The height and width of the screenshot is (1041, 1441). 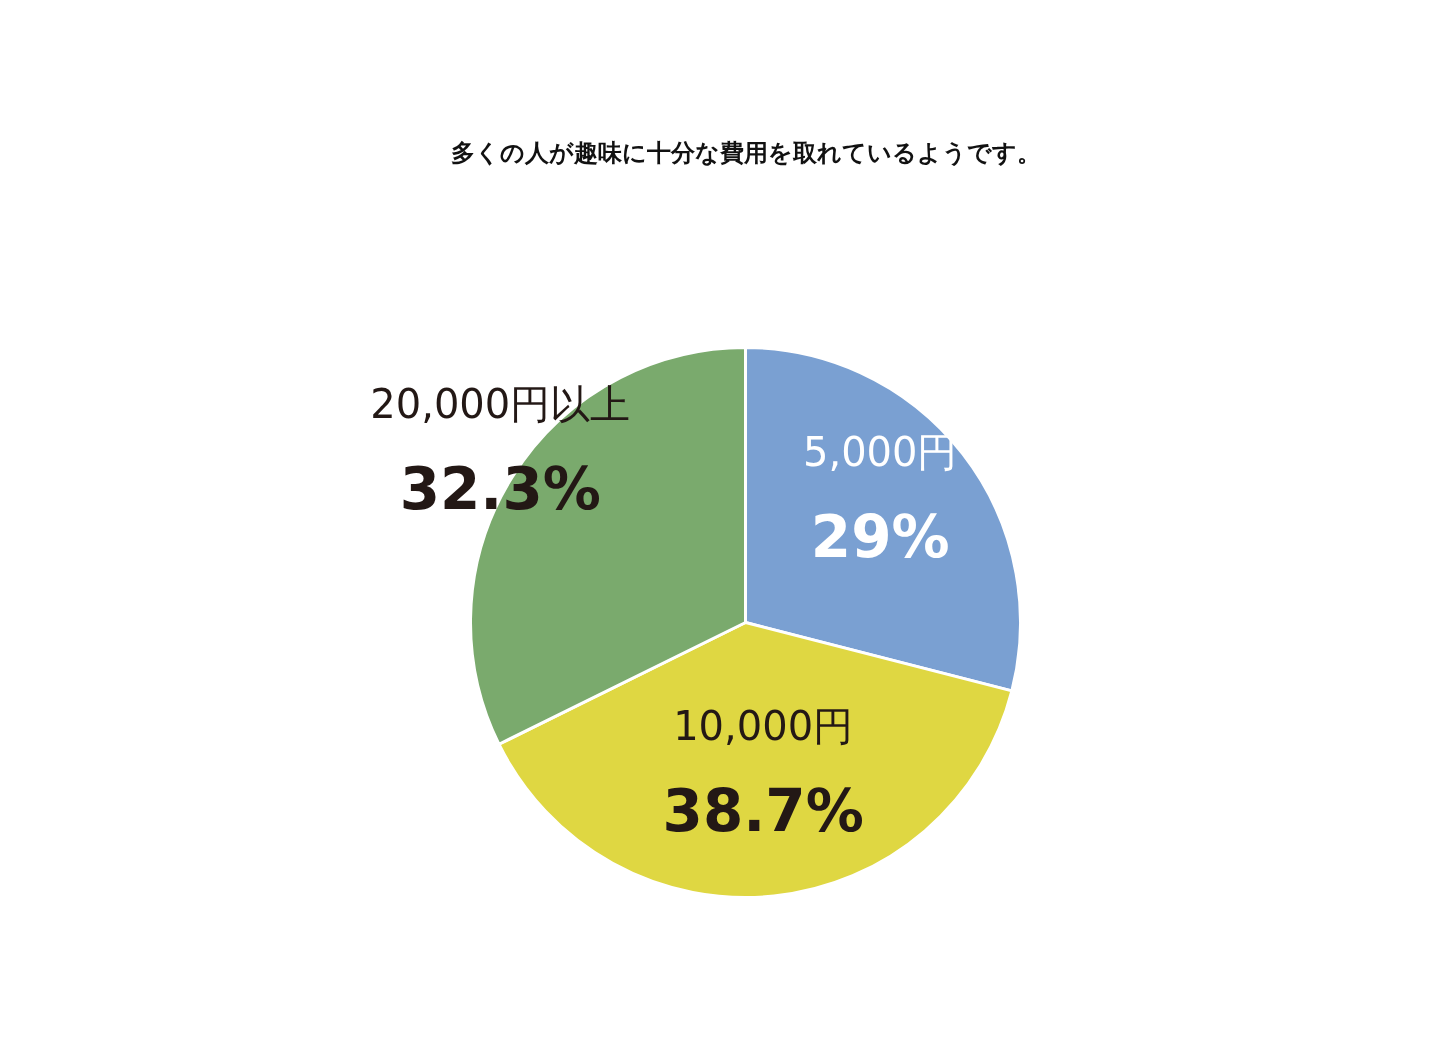 What do you see at coordinates (880, 537) in the screenshot?
I see `data-label: 29%` at bounding box center [880, 537].